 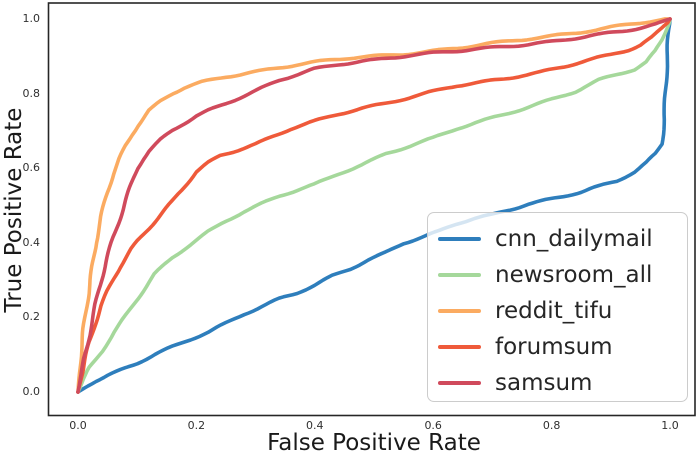 I want to click on legend-item: cnn_dailymail, so click(x=562, y=239).